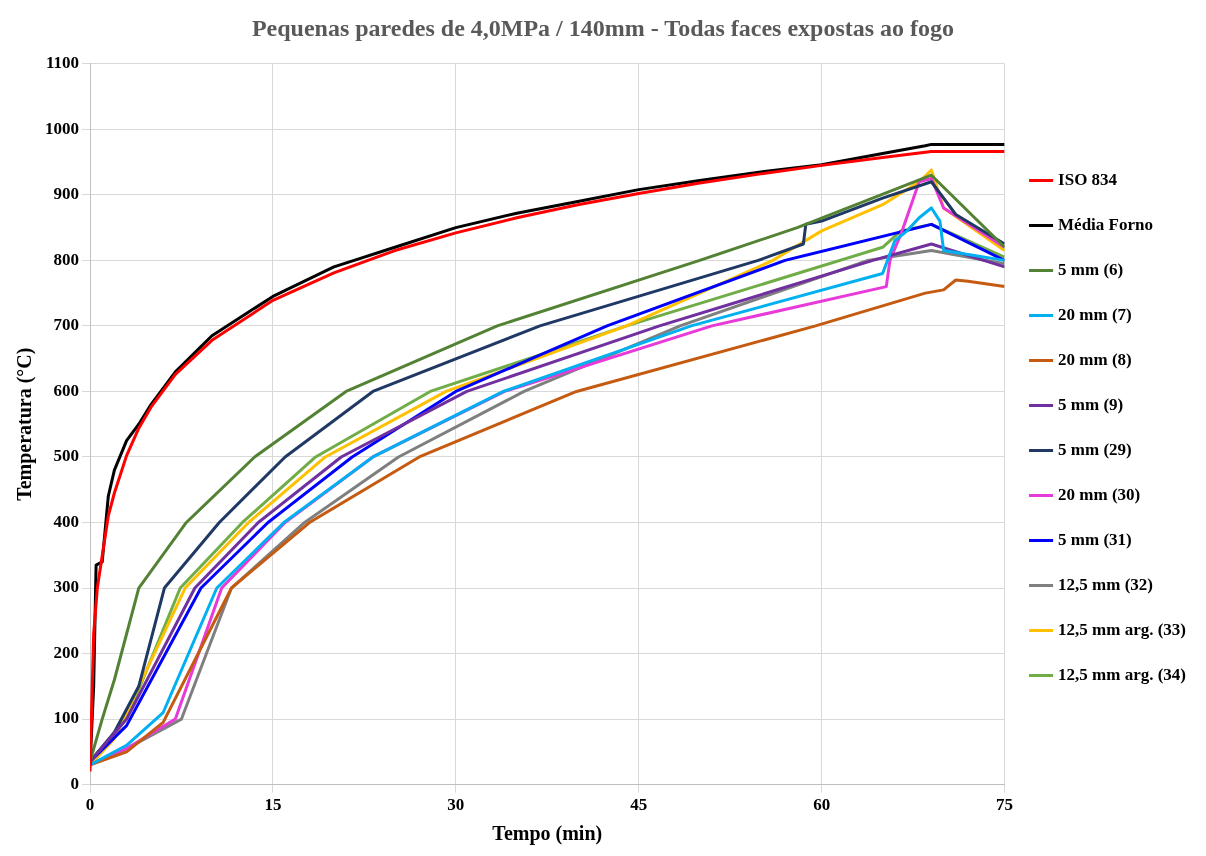  Describe the element at coordinates (1105, 224) in the screenshot. I see `legend-label: Média Forno` at that location.